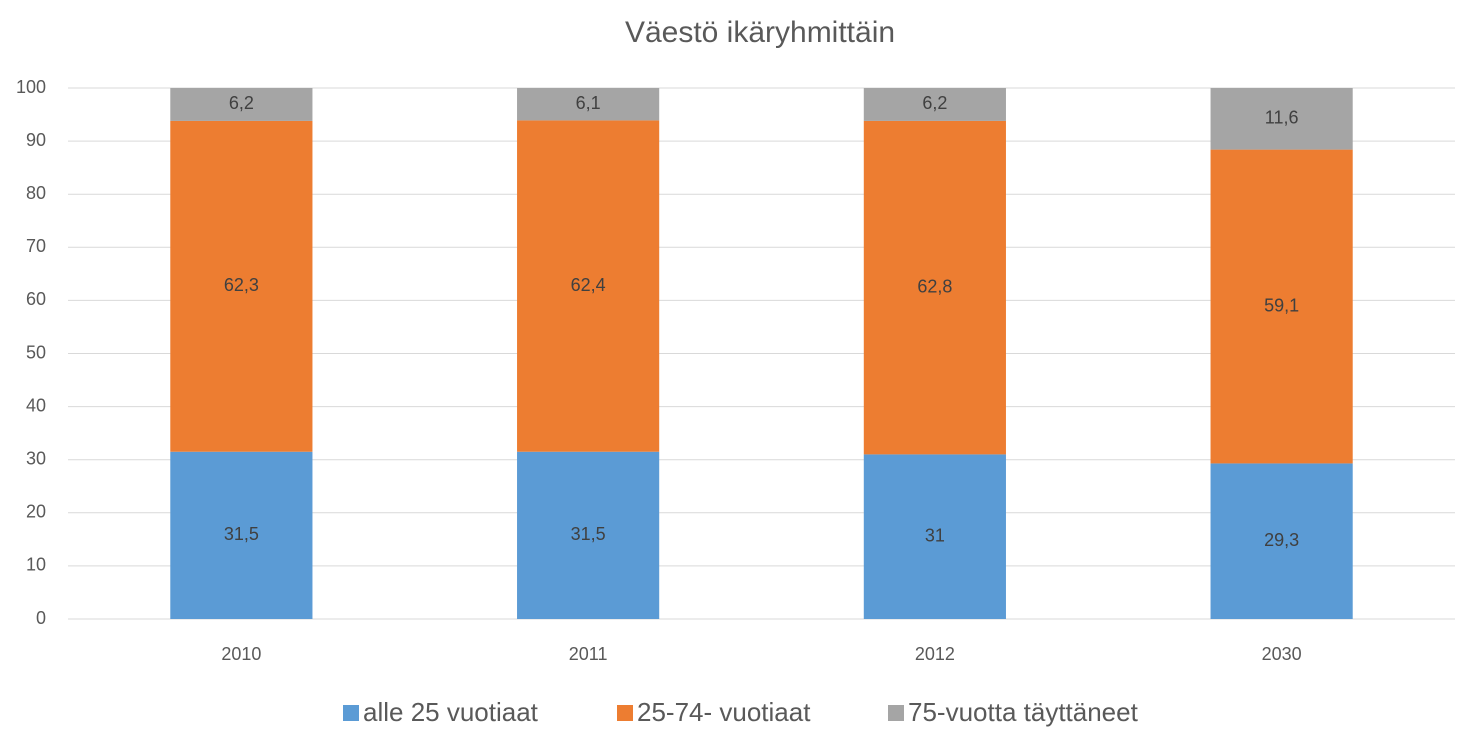 The image size is (1469, 731). What do you see at coordinates (36, 246) in the screenshot?
I see `y-tick-label: 70` at bounding box center [36, 246].